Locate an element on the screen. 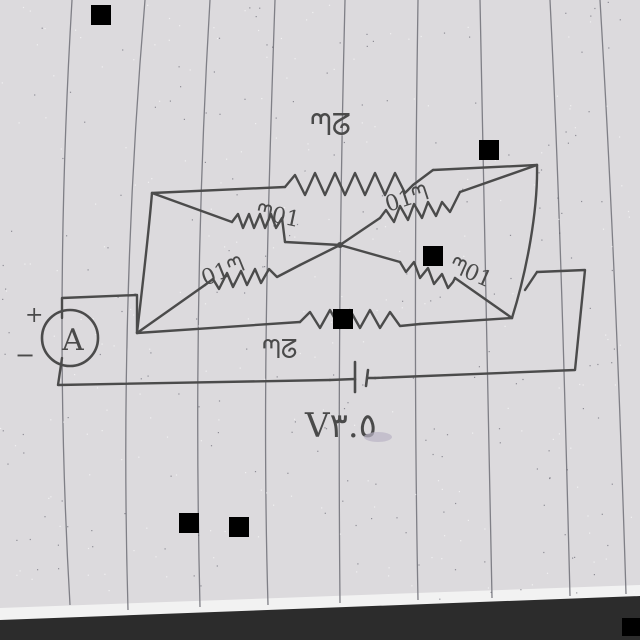  lower-right-diag-resistor is located at coordinates (427, 275).